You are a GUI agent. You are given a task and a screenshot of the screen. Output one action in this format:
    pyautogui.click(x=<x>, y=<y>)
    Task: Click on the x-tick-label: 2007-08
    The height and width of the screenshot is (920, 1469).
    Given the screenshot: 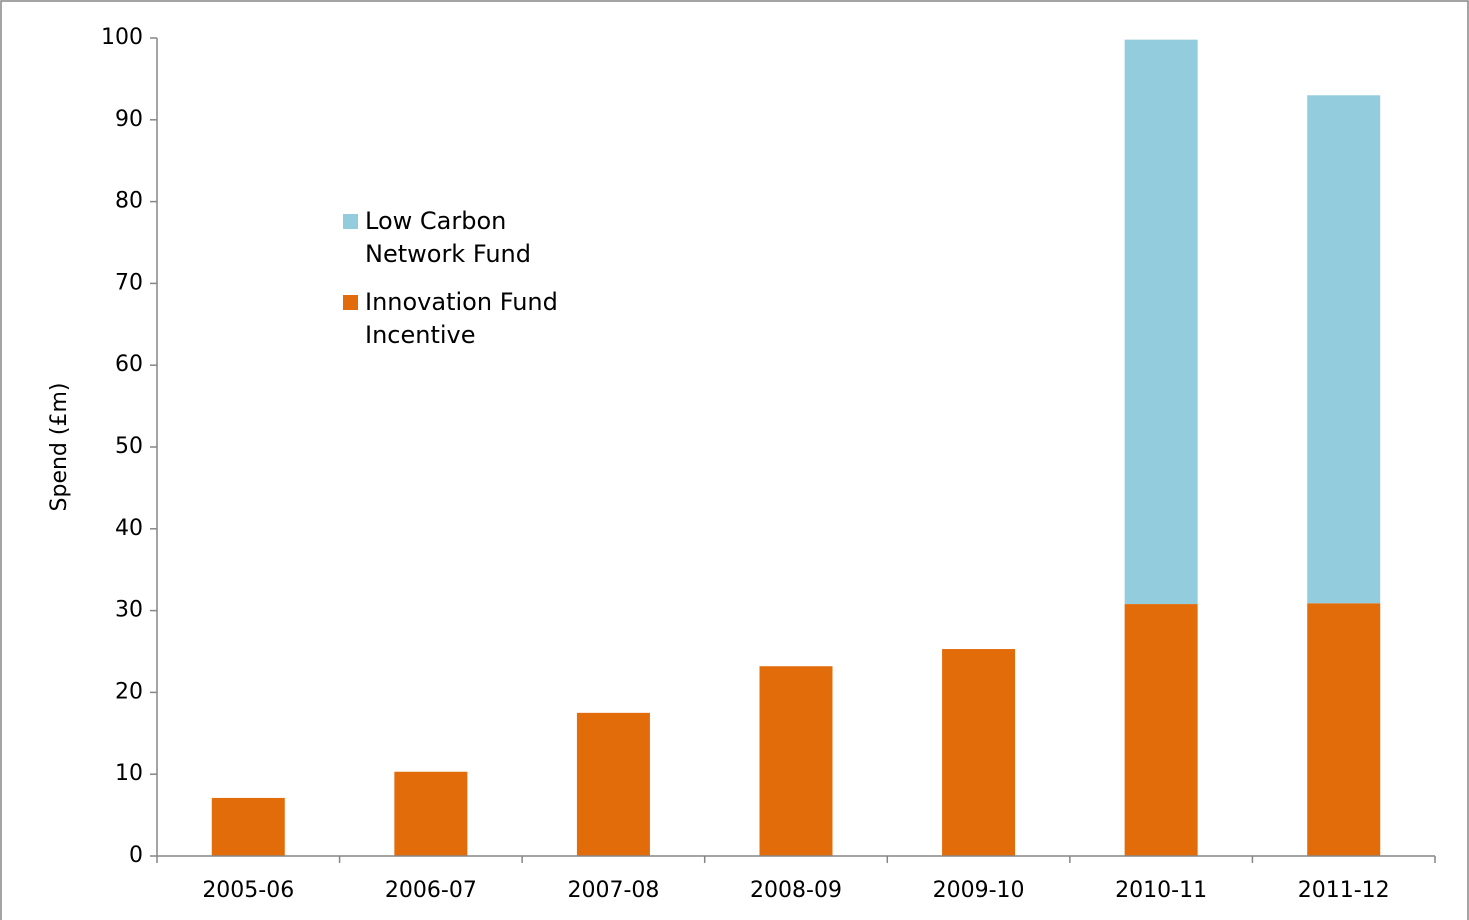 What is the action you would take?
    pyautogui.click(x=613, y=890)
    